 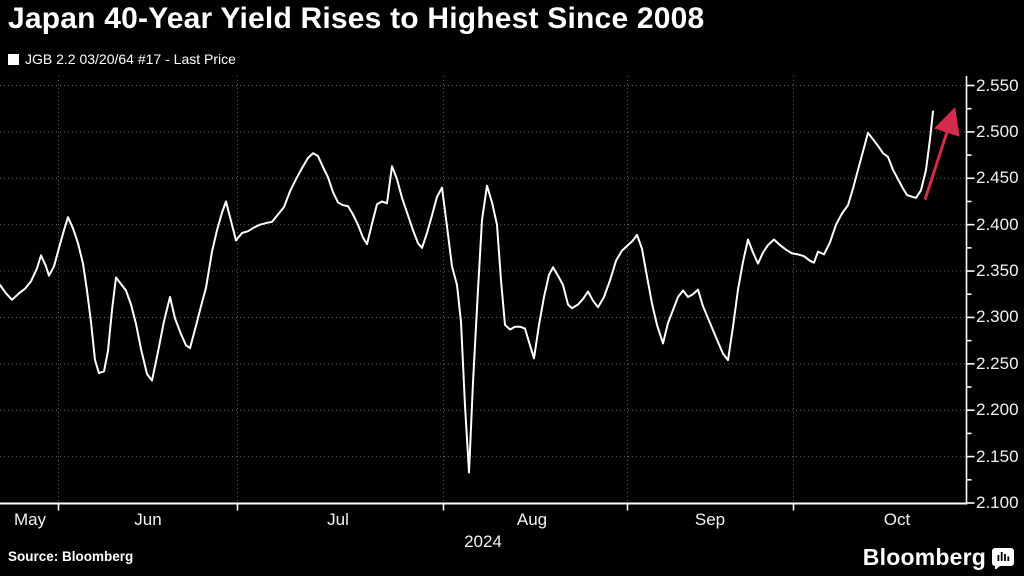 What do you see at coordinates (30, 519) in the screenshot?
I see `x-axis-month-label: May` at bounding box center [30, 519].